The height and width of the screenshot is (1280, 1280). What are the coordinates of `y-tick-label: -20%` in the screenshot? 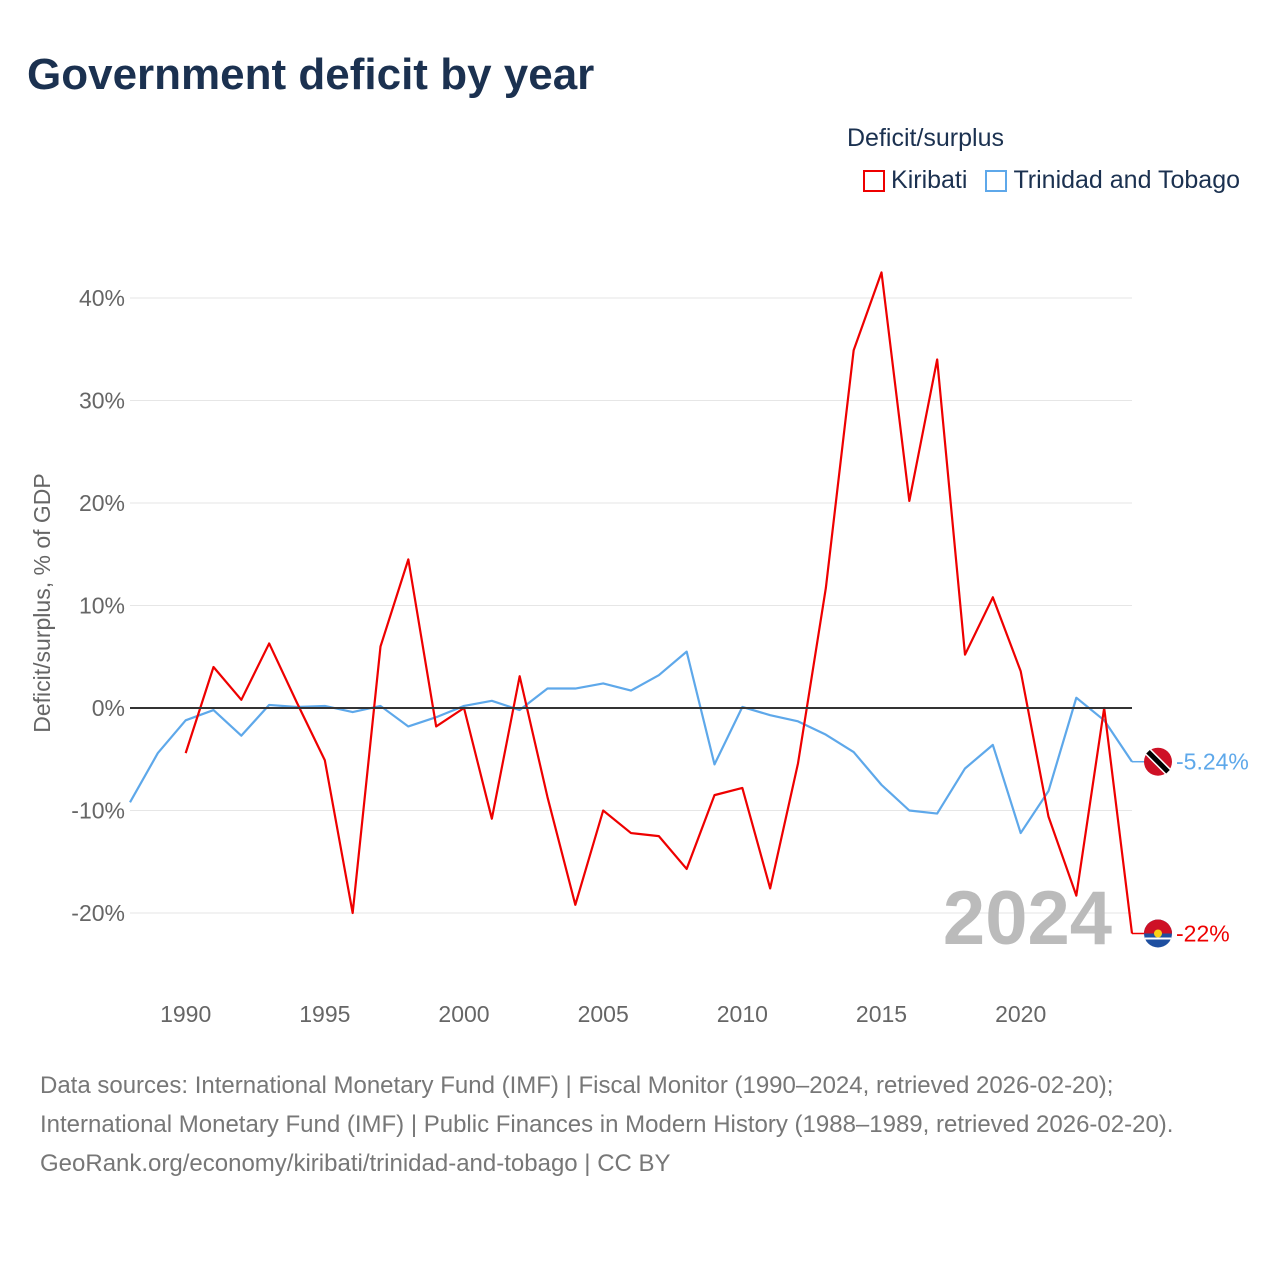 It's located at (98, 913).